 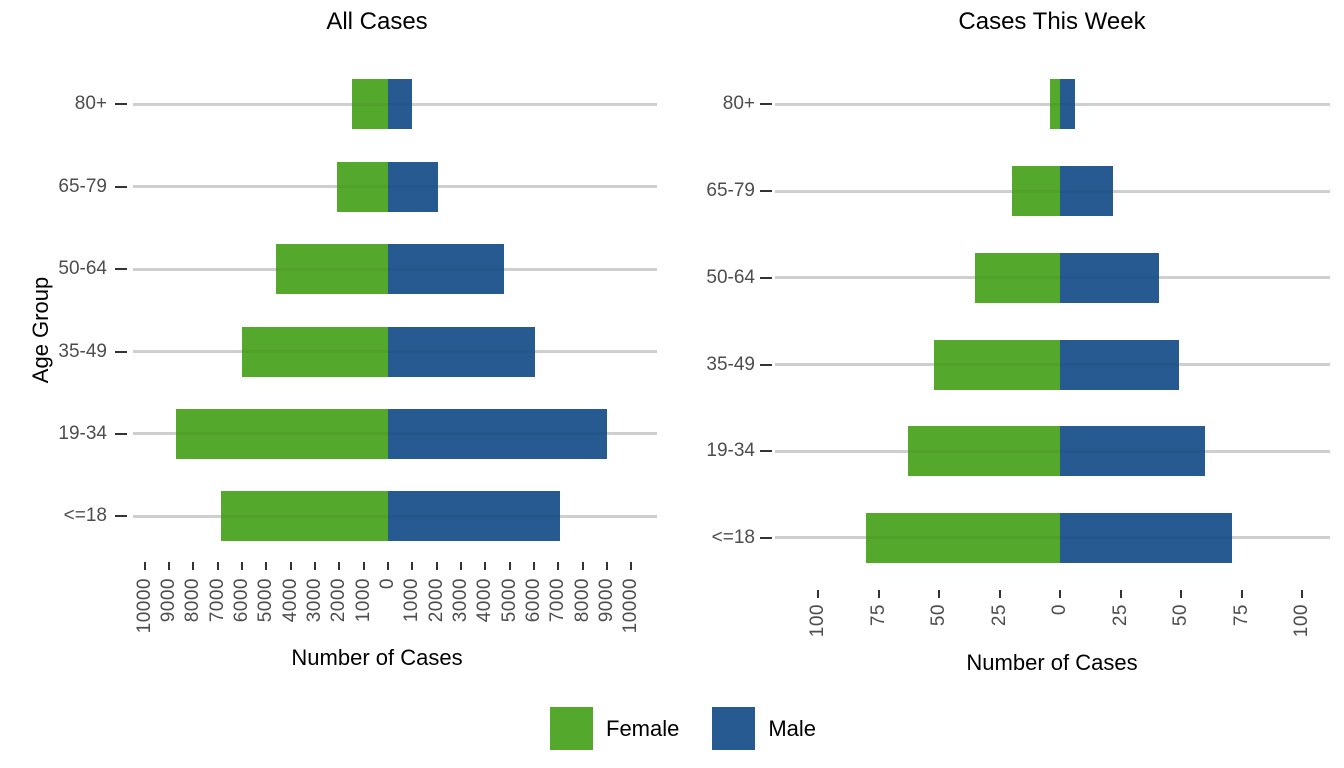 I want to click on x-tick-label-text: 100, so click(x=1301, y=621).